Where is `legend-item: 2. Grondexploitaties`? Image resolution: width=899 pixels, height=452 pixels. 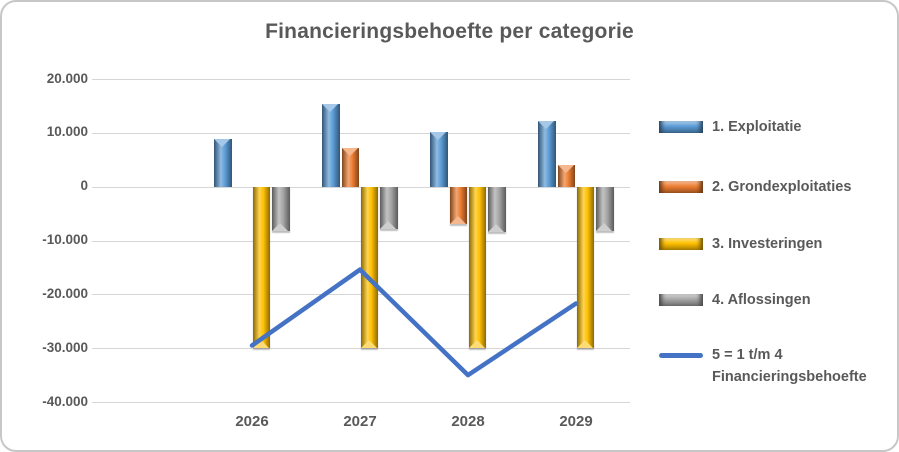
legend-item: 2. Grondexploitaties is located at coordinates (755, 188).